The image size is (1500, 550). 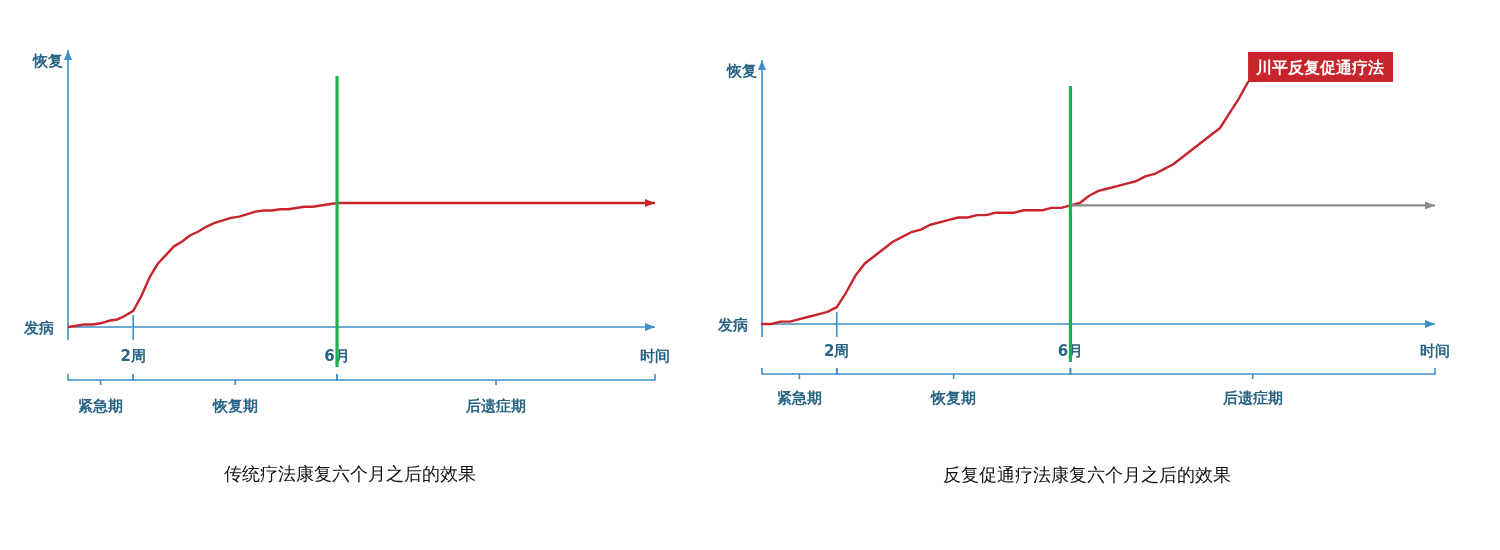 What do you see at coordinates (1086, 474) in the screenshot?
I see `text: 反复促通疗法康复六个月之后的效果` at bounding box center [1086, 474].